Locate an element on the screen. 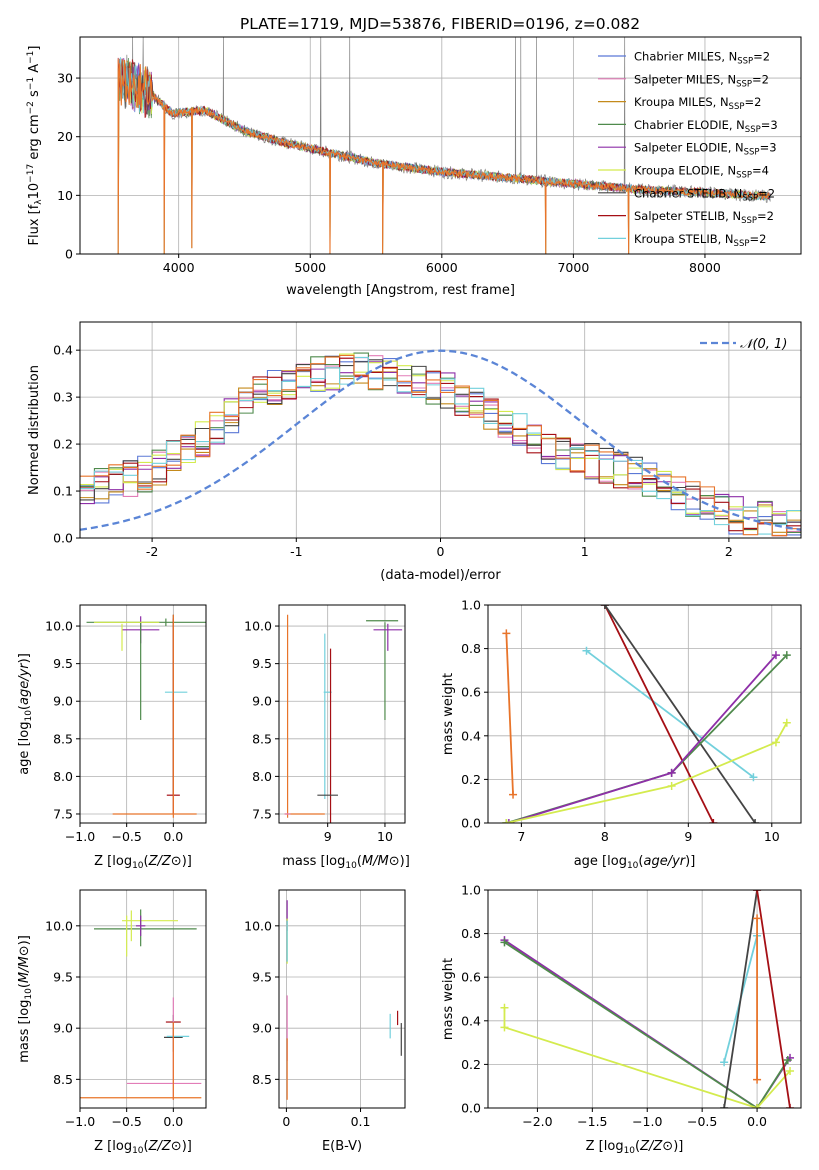 Image resolution: width=819 pixels, height=1170 pixels. y-tick-label: 0.6 is located at coordinates (471, 692).